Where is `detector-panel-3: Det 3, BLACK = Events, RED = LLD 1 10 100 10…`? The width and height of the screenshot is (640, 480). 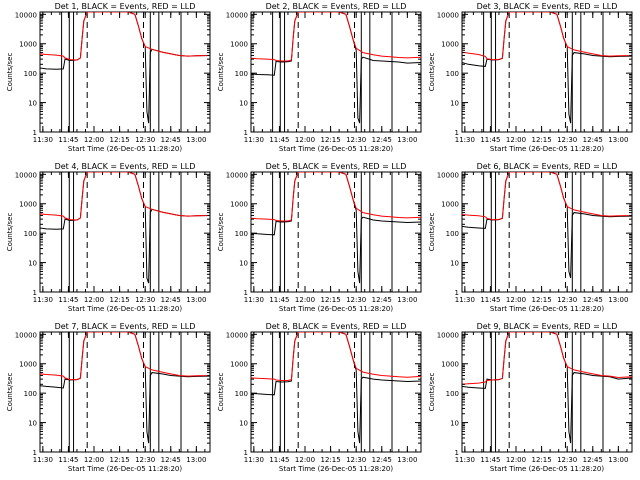 detector-panel-3: Det 3, BLACK = Events, RED = LLD 1 10 100 10… is located at coordinates (530, 77).